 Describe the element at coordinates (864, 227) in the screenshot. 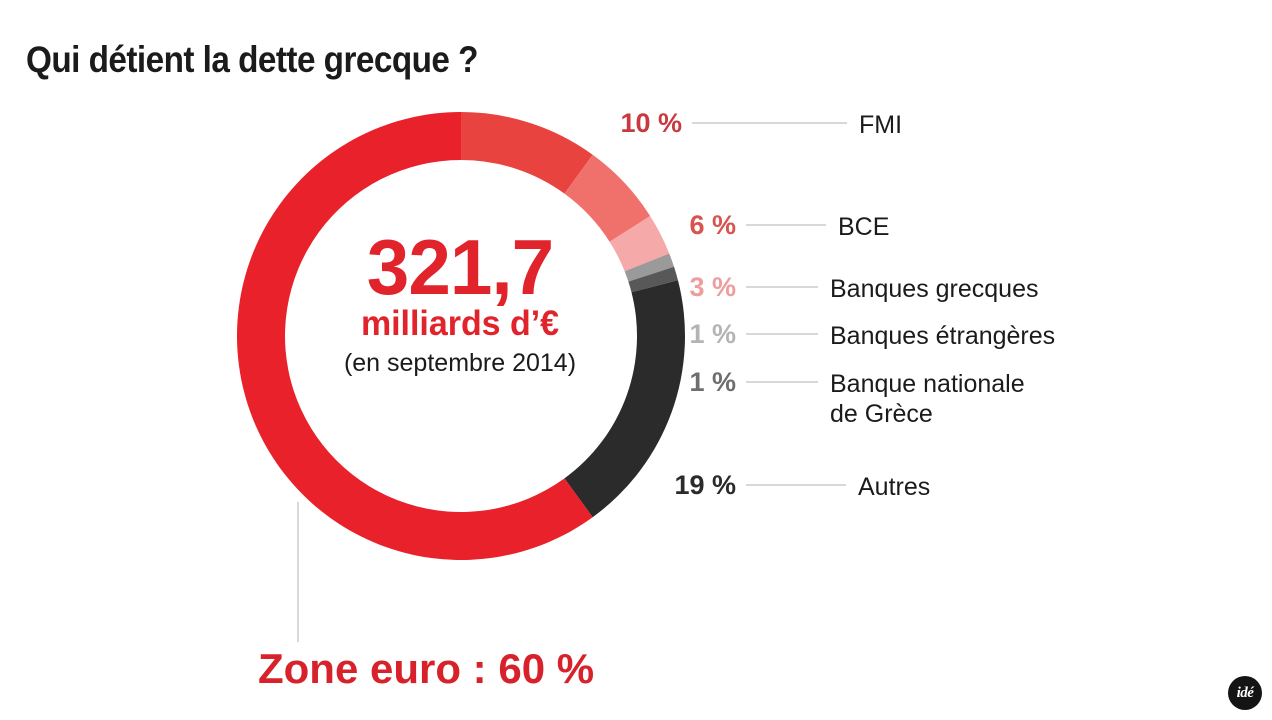

I see `callout-bce-label: BCE` at that location.